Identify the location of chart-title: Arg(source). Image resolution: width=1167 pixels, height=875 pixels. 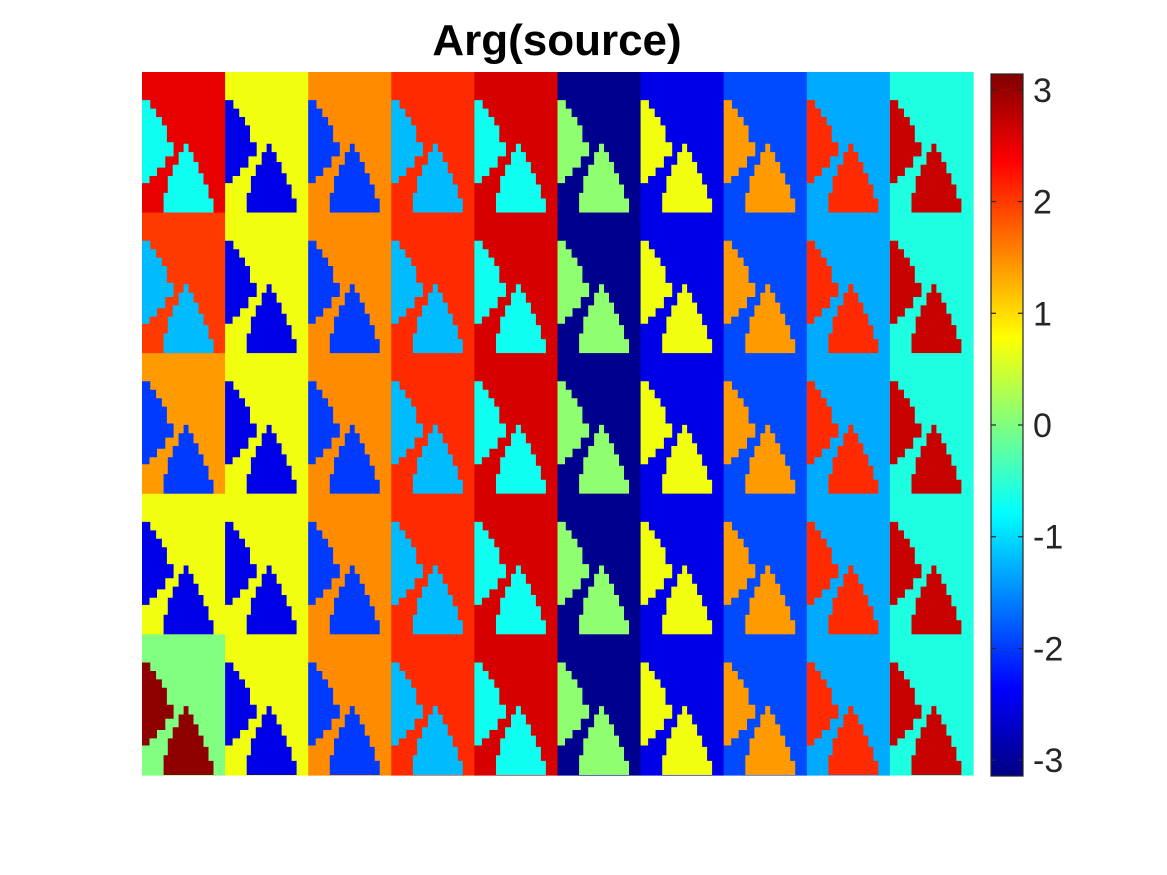
(556, 40).